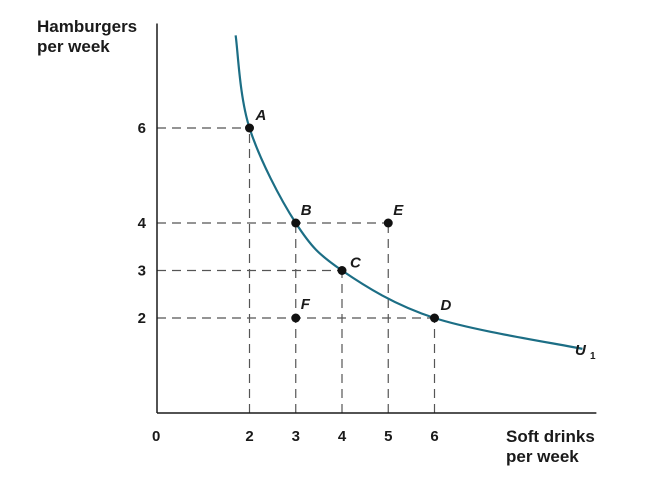 The height and width of the screenshot is (496, 668). I want to click on data-points: A B C D E F, so click(348, 215).